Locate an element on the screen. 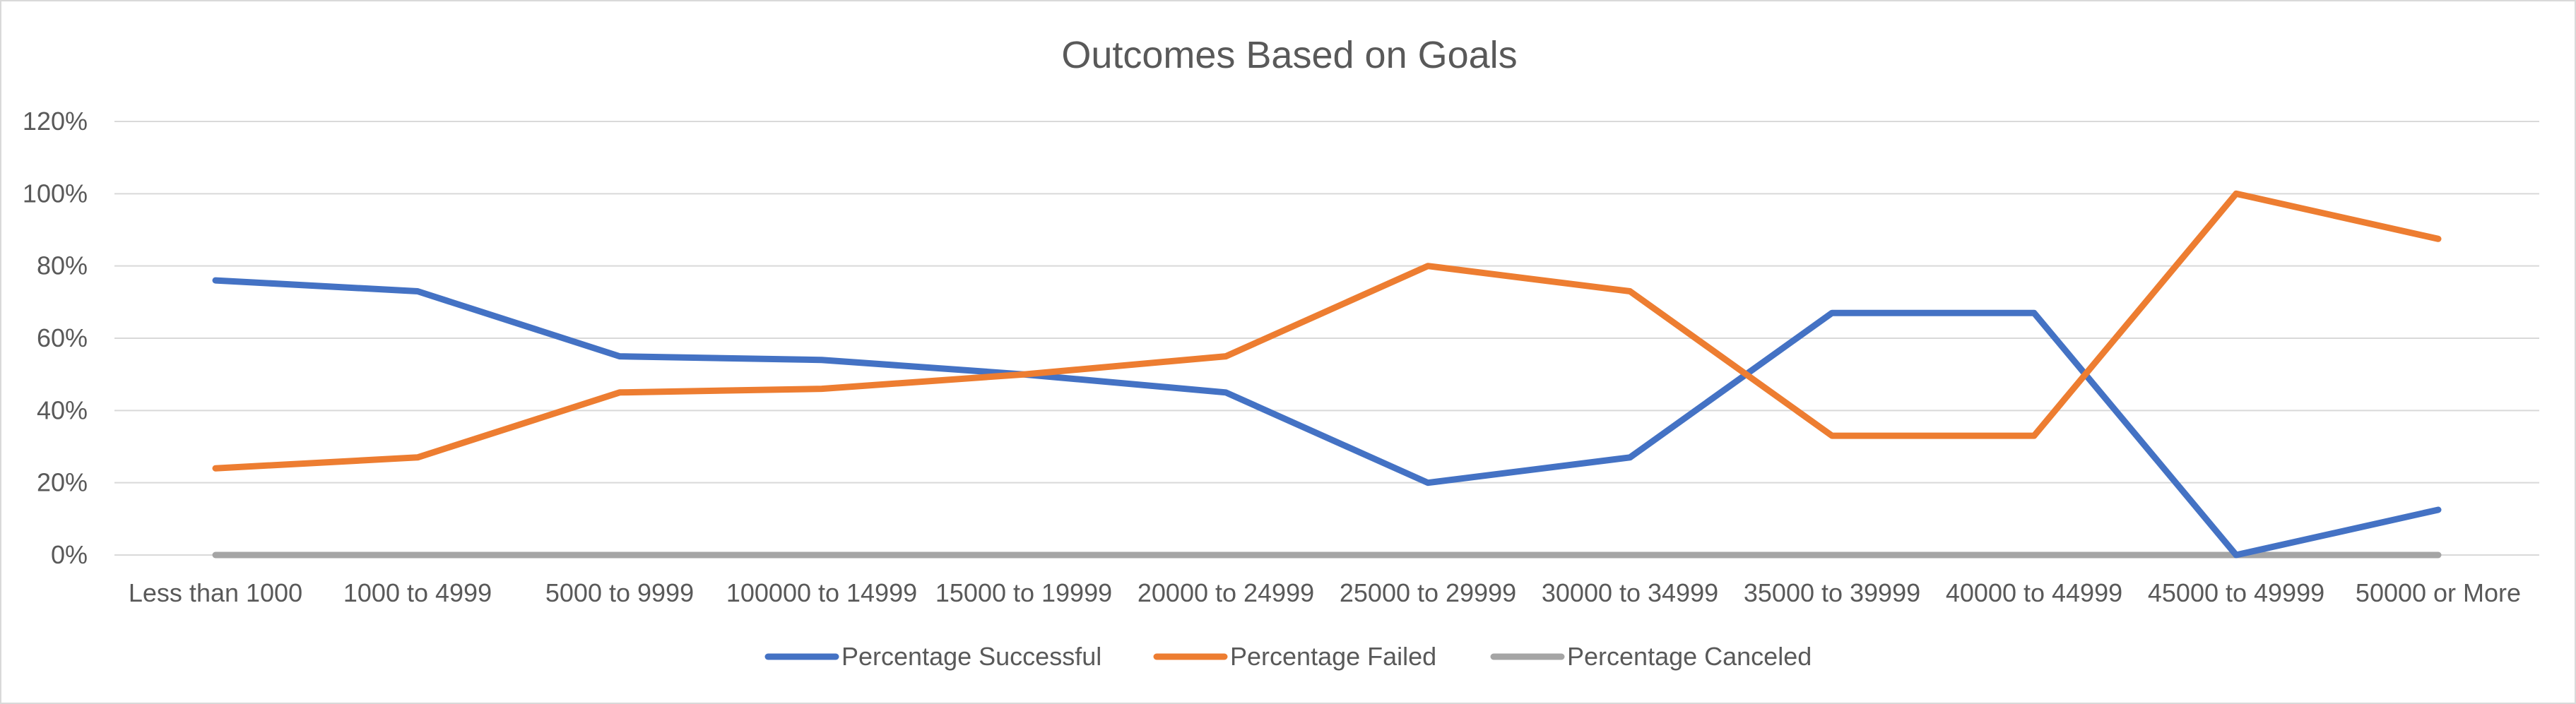 This screenshot has height=704, width=2576. x-tick-label: 40000 to 44999 is located at coordinates (2034, 592).